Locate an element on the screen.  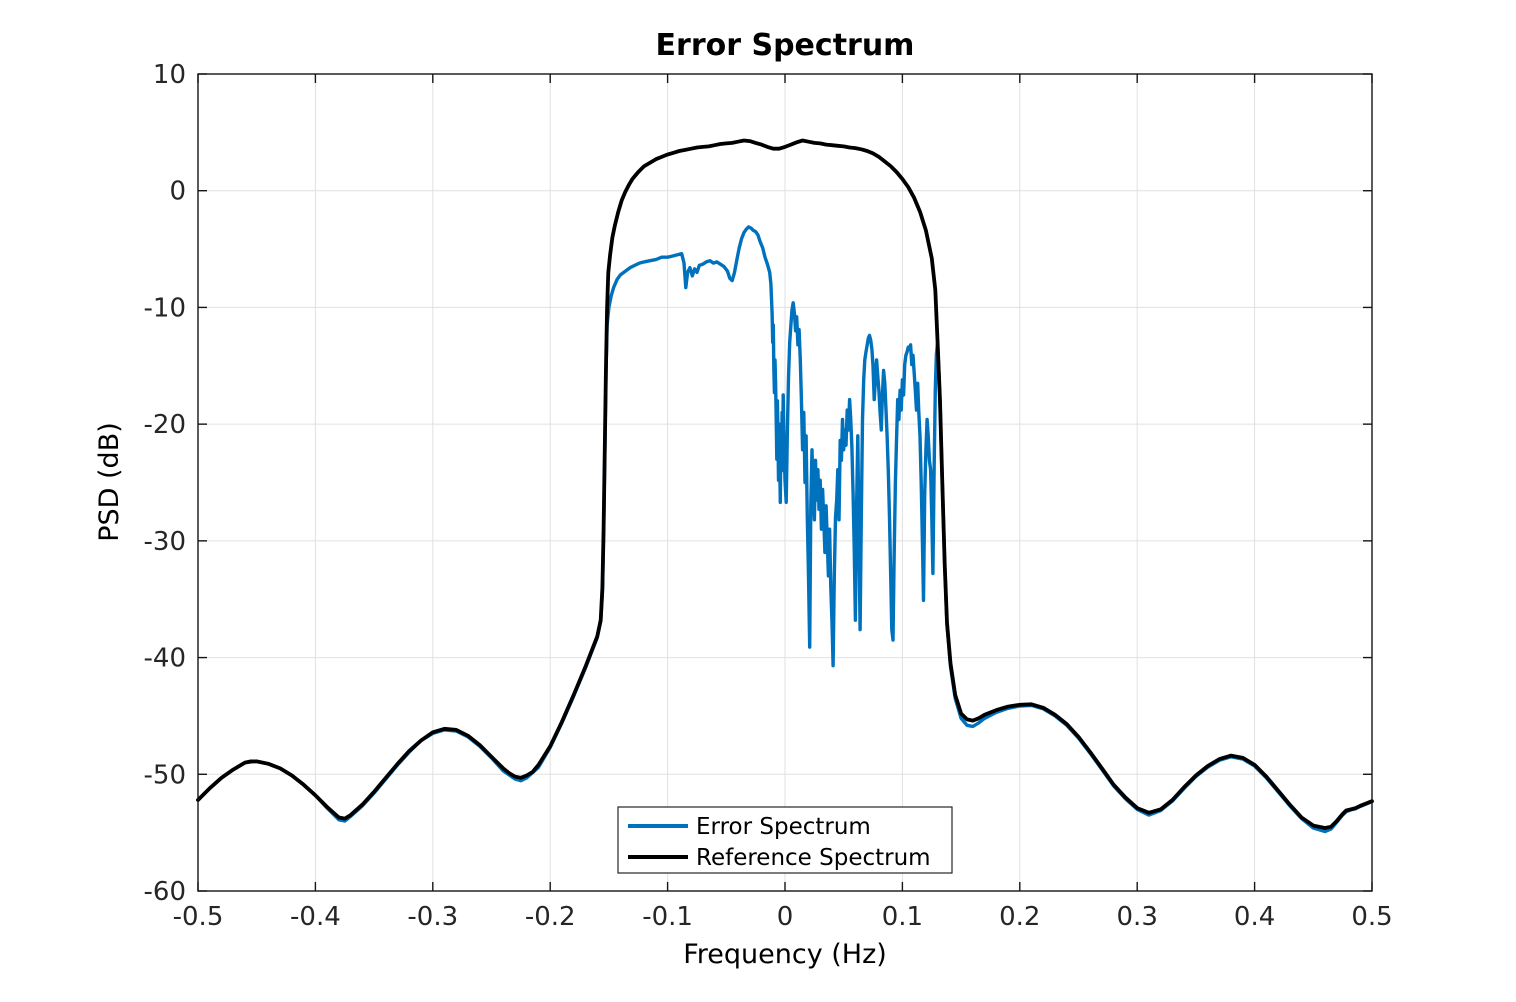
x-tick-labels: -0.5 -0.4 -0.3 -0.2 -0.1 0 0.1 0.2 0.3 0.4 0.5 is located at coordinates (783, 917).